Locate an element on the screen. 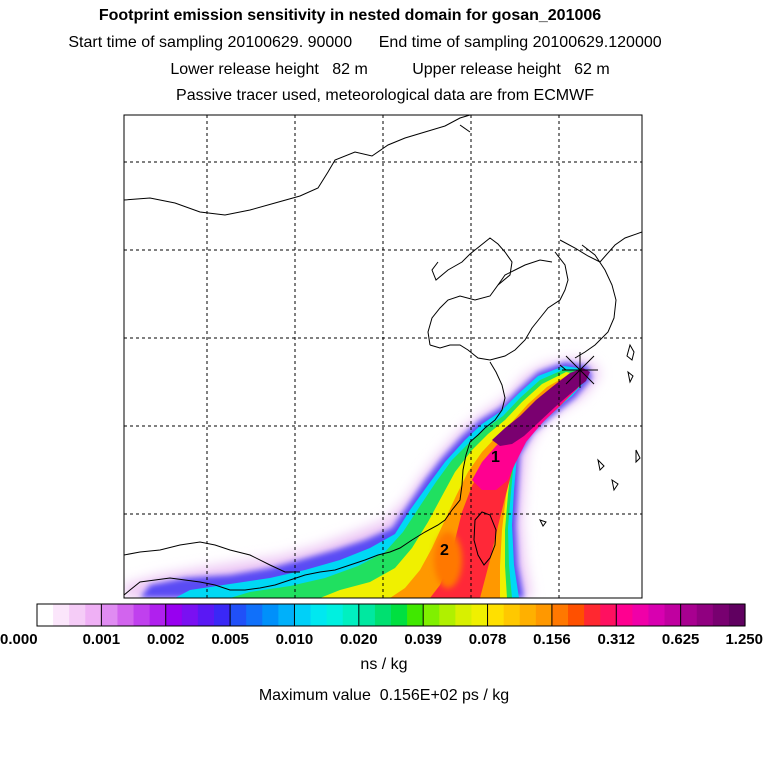 This screenshot has height=768, width=768. colorbar-tick-label: 0.001 is located at coordinates (102, 639).